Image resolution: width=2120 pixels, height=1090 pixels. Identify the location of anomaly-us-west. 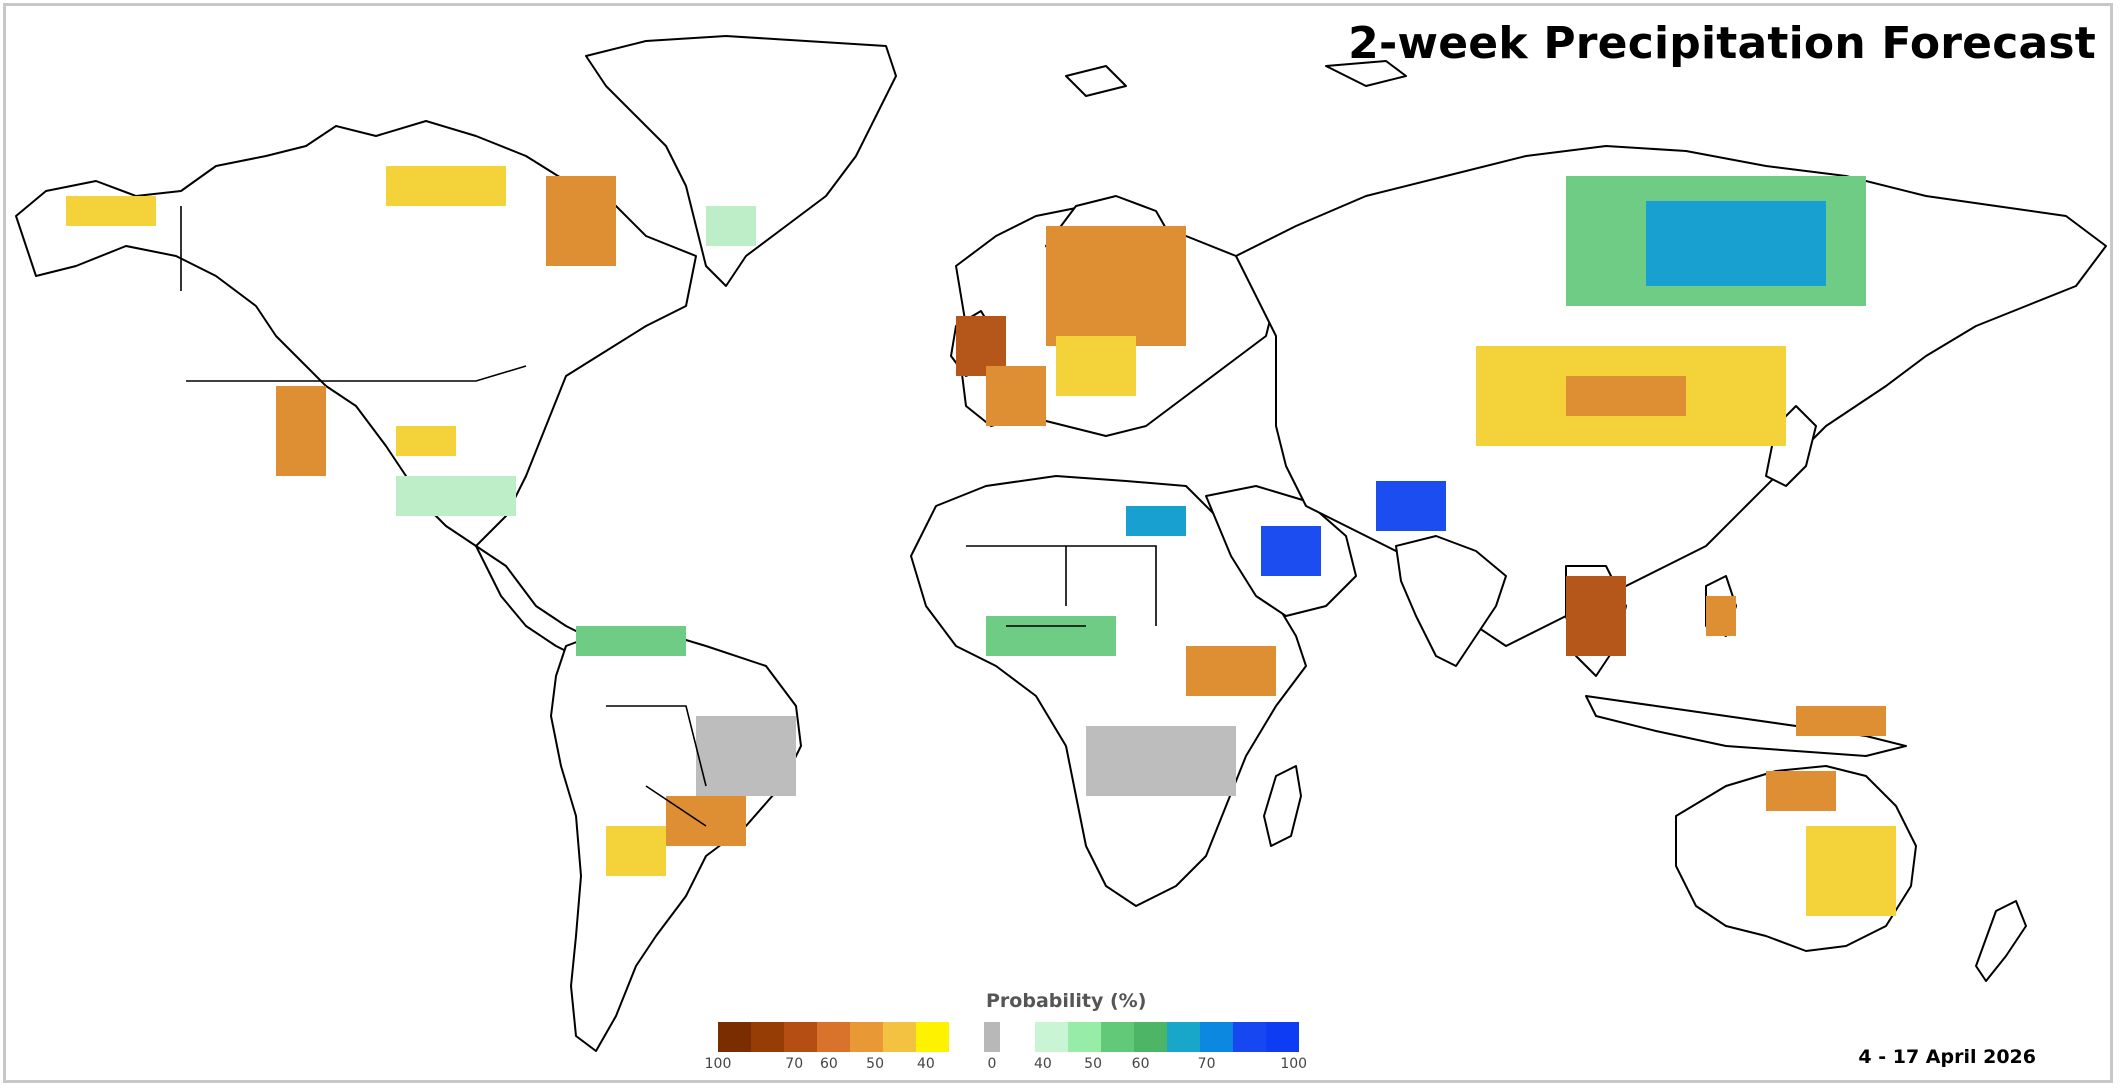
(301, 431).